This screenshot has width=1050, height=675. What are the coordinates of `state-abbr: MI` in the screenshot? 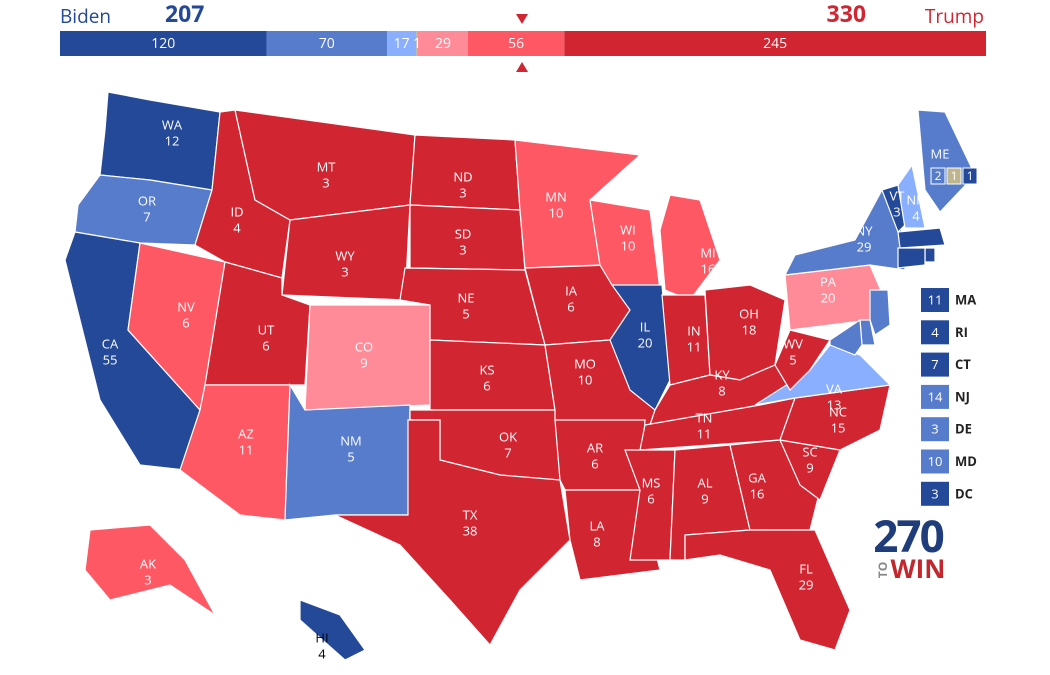 It's located at (707, 252).